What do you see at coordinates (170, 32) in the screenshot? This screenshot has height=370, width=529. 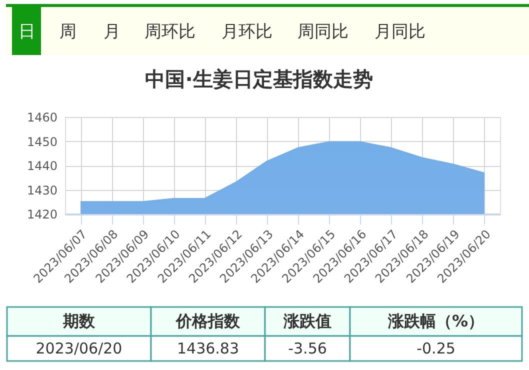 I see `text: 周环比` at bounding box center [170, 32].